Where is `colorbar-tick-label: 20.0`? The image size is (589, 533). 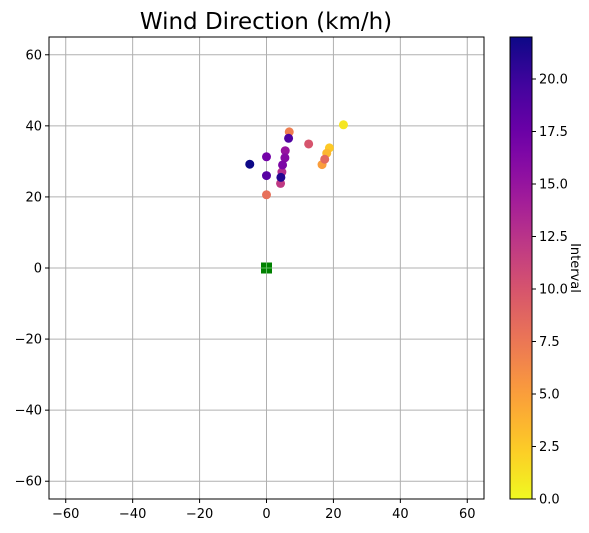 colorbar-tick-label: 20.0 is located at coordinates (553, 80).